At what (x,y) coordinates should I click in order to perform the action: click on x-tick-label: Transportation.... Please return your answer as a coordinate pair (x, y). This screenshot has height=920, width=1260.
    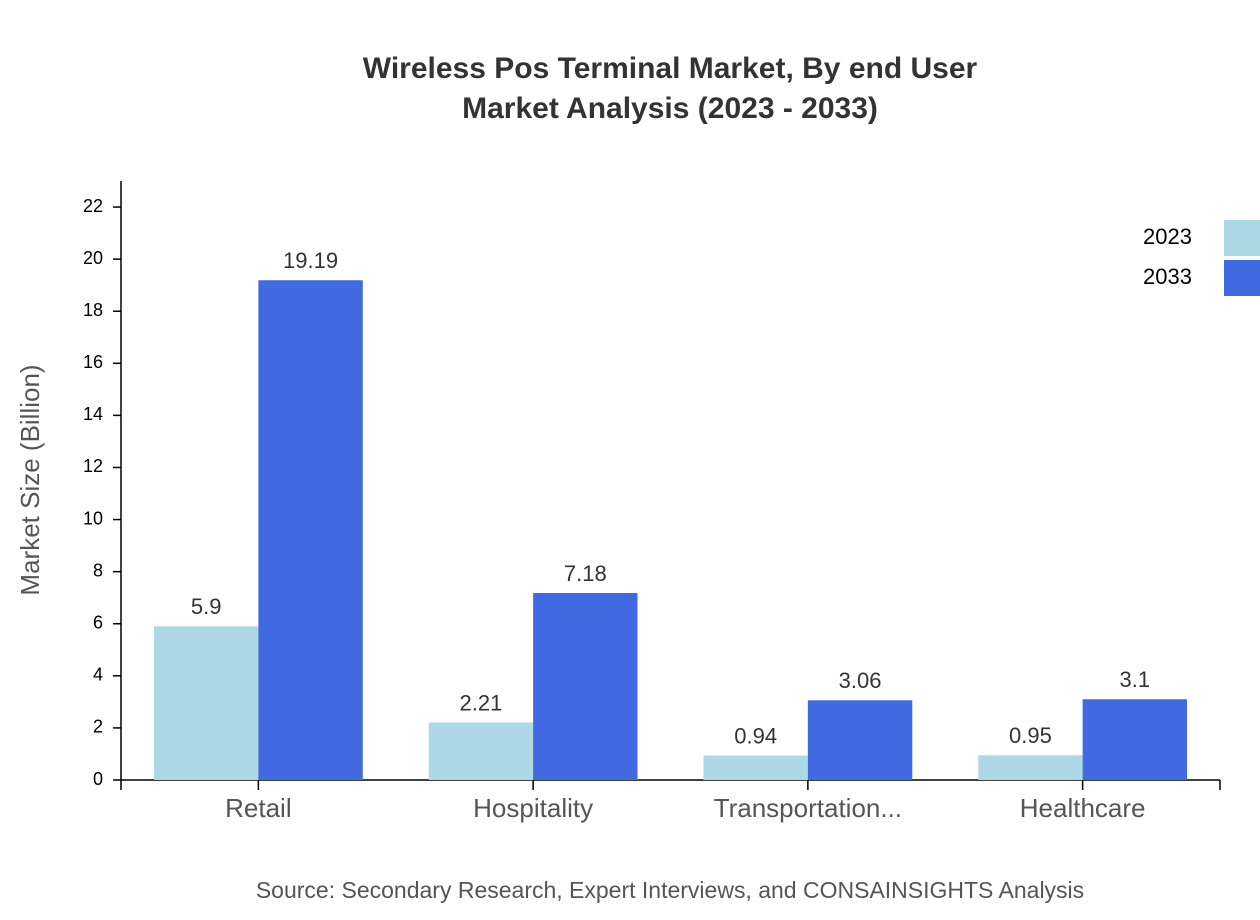
    Looking at the image, I should click on (808, 808).